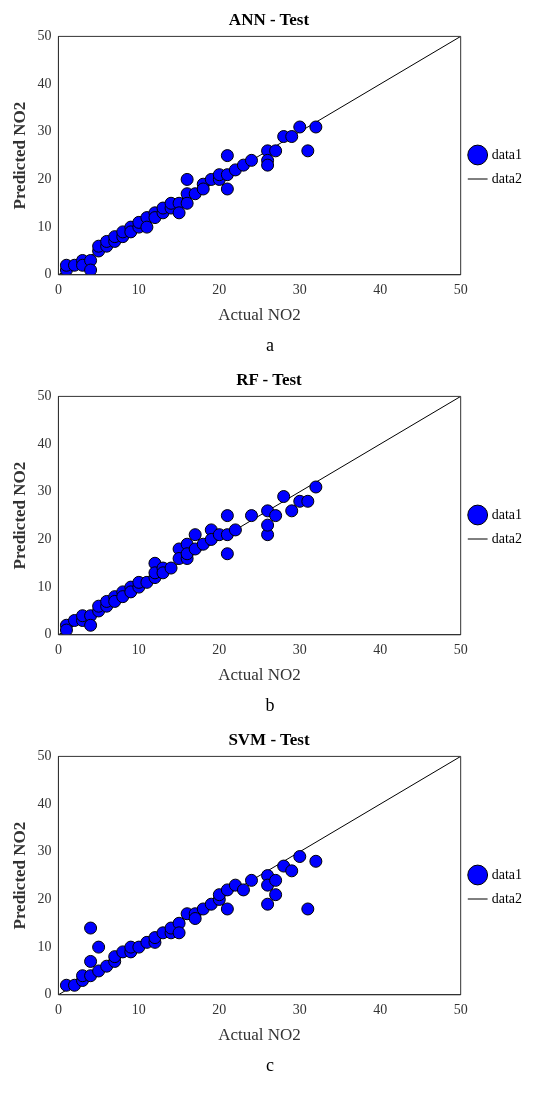 Image resolution: width=540 pixels, height=1095 pixels. I want to click on chart-title: RF - Test, so click(269, 379).